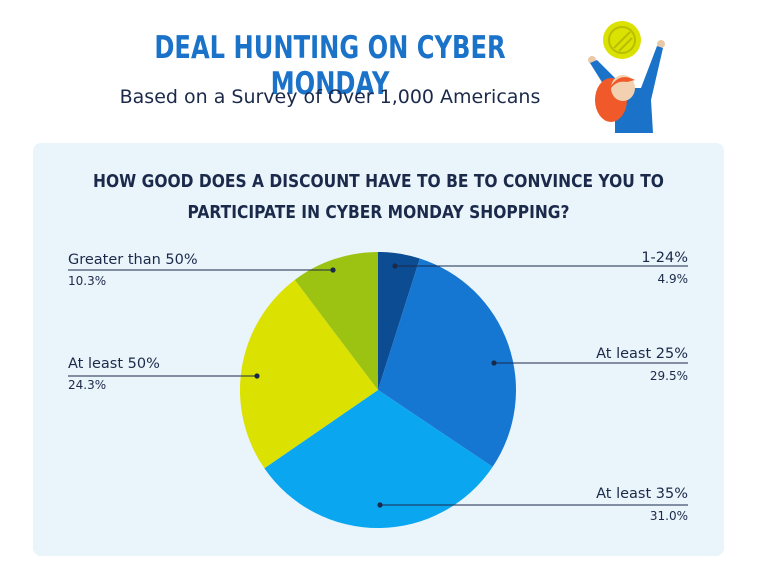 The width and height of the screenshot is (758, 582). What do you see at coordinates (133, 260) in the screenshot?
I see `slice-label: Greater than 50%` at bounding box center [133, 260].